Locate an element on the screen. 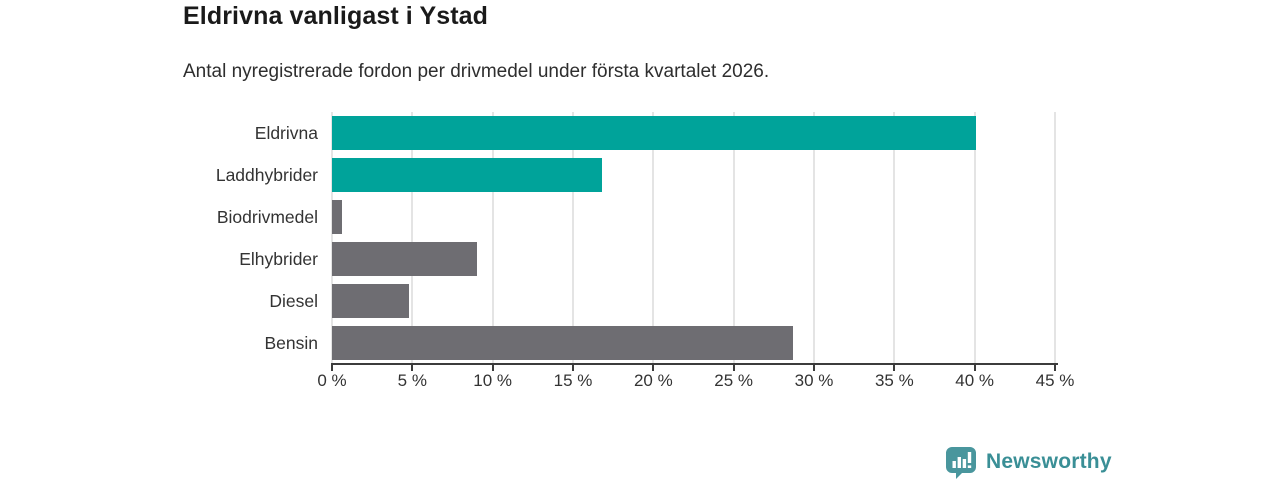 The height and width of the screenshot is (480, 1280). bar-eldrivna is located at coordinates (654, 133).